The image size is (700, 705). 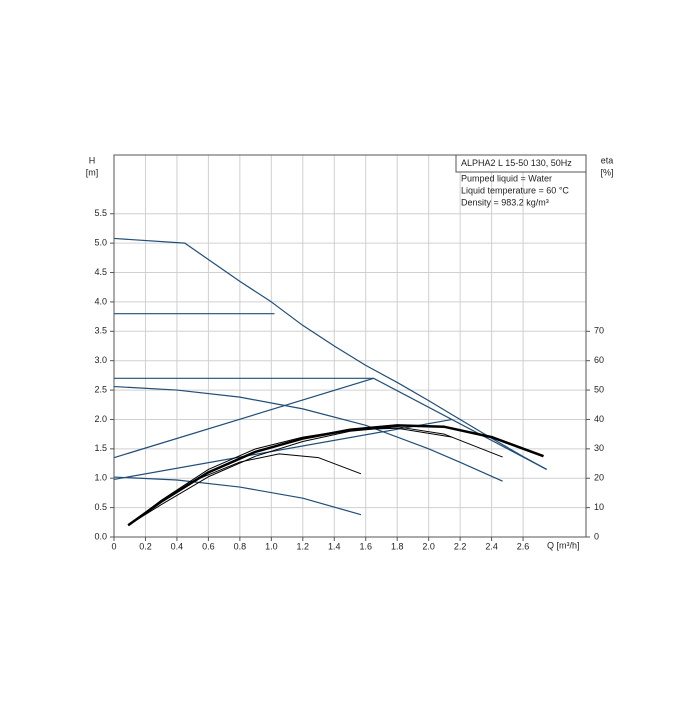 I want to click on x-tick-label: 0.6, so click(x=208, y=546).